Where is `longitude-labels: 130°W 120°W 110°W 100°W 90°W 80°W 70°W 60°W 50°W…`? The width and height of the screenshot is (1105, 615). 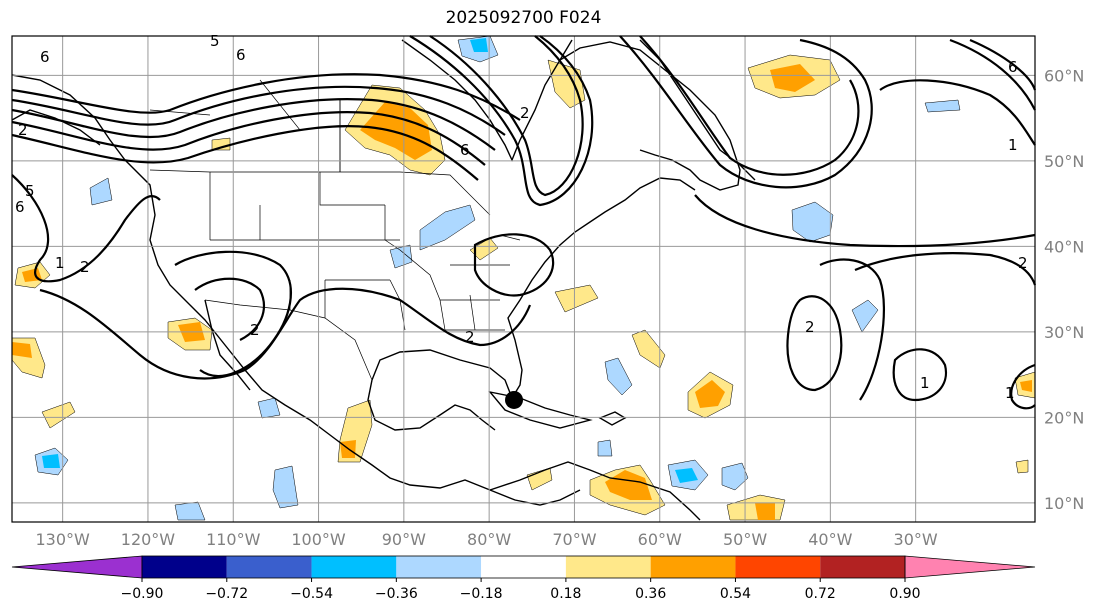 longitude-labels: 130°W 120°W 110°W 100°W 90°W 80°W 70°W 60°W 50°W… is located at coordinates (486, 539).